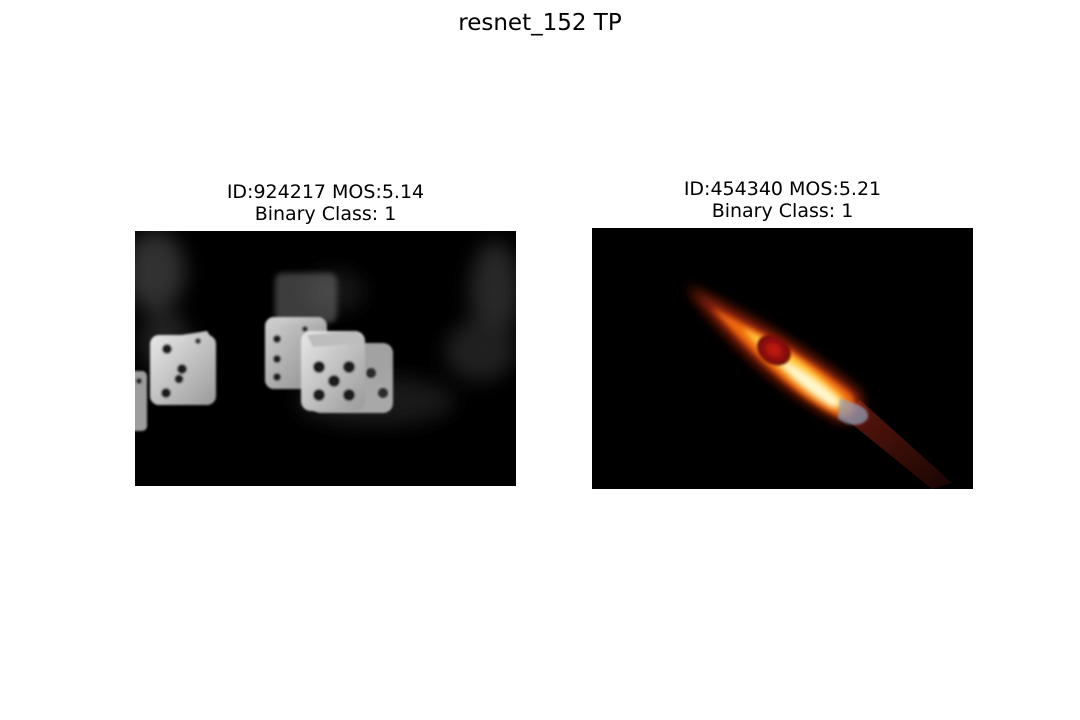 This screenshot has width=1080, height=720. I want to click on panel-2-binary-class: Binary Class: 1, so click(782, 211).